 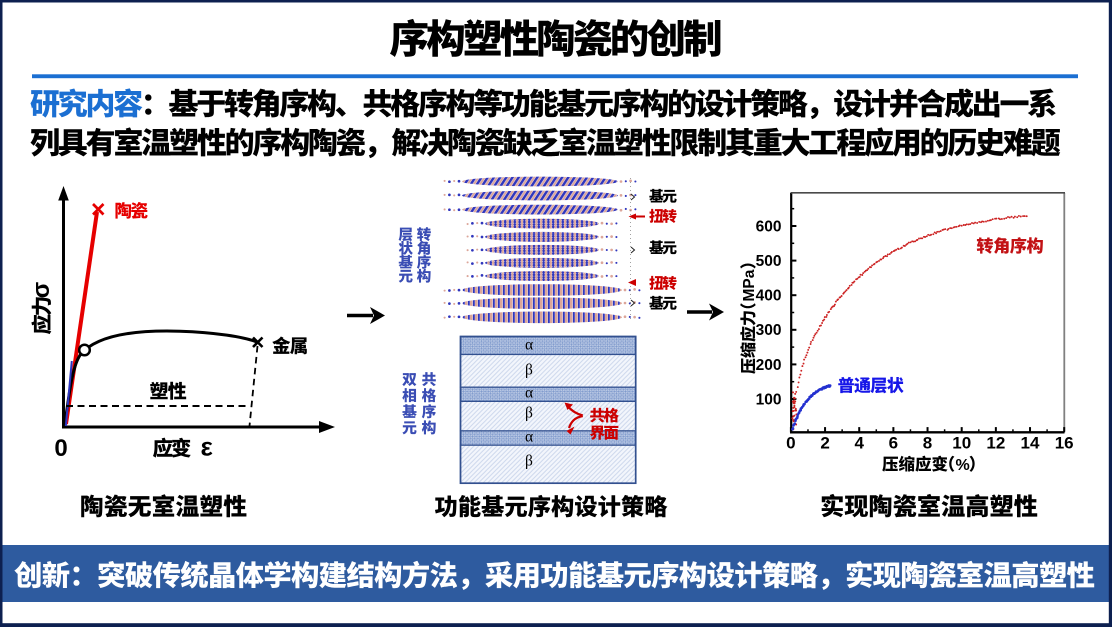 What do you see at coordinates (824, 443) in the screenshot?
I see `svg-text: 2` at bounding box center [824, 443].